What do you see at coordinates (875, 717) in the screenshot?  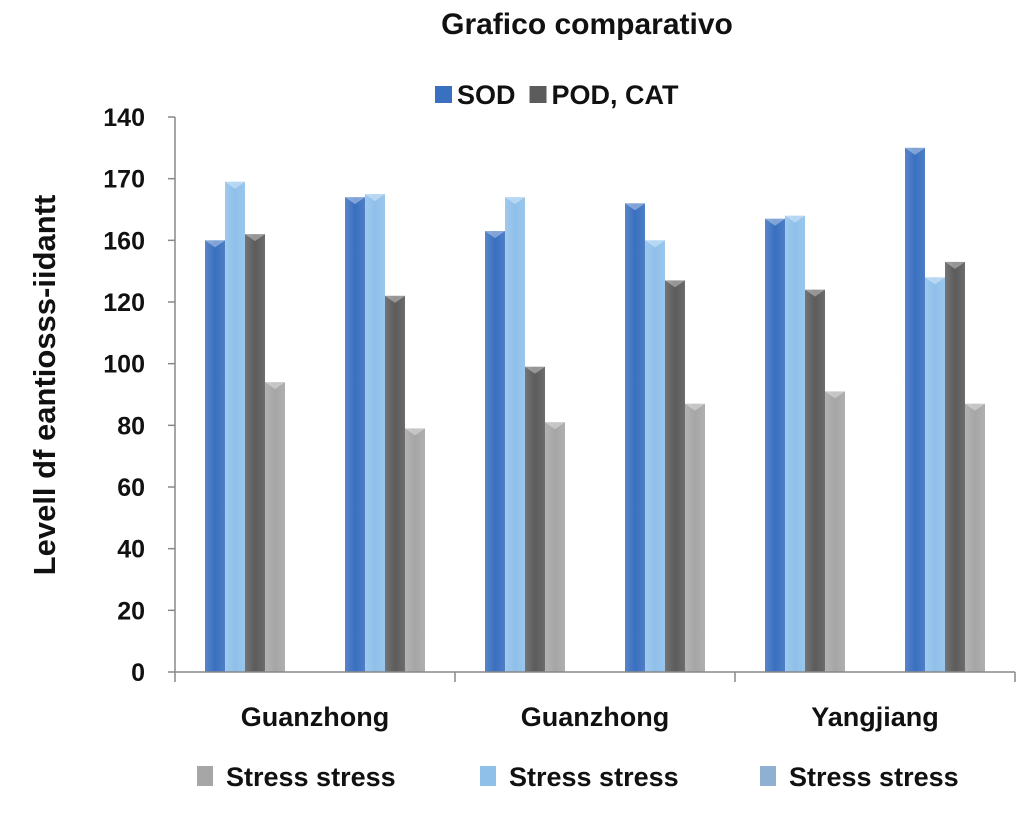 I see `x-tick-label: Yangjiang` at bounding box center [875, 717].